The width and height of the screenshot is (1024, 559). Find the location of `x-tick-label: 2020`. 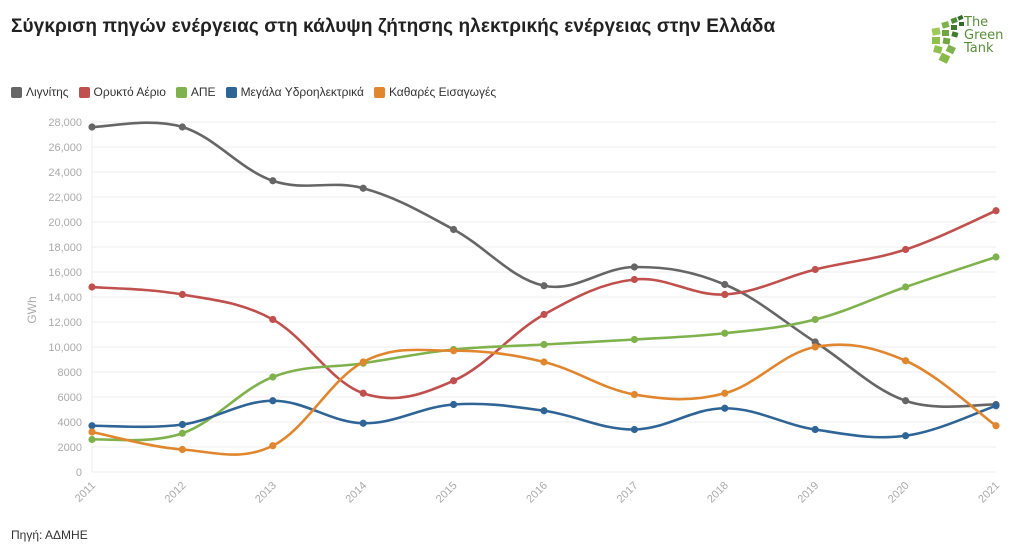

x-tick-label: 2020 is located at coordinates (899, 493).